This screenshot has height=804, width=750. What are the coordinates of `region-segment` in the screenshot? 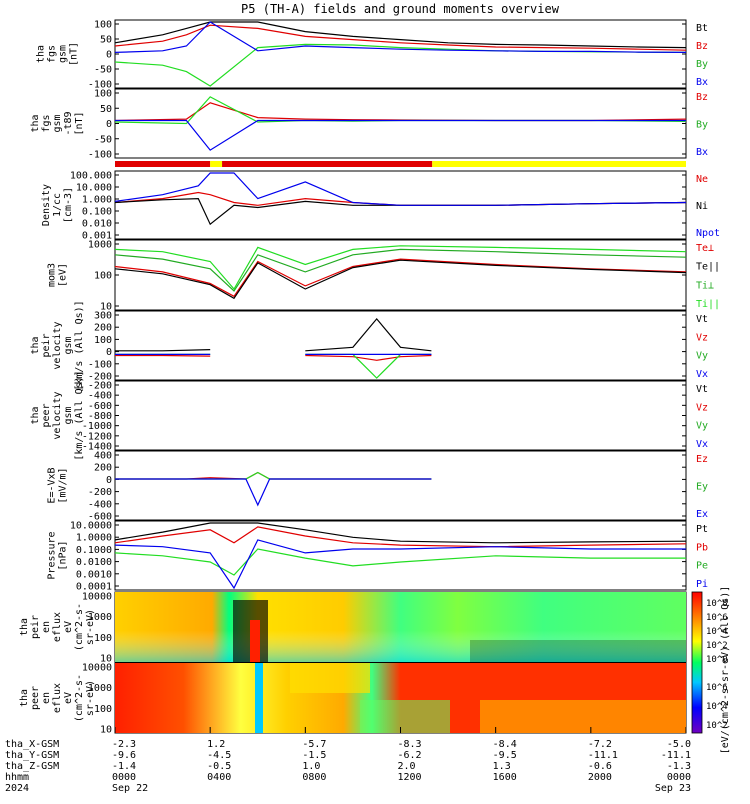 It's located at (559, 164).